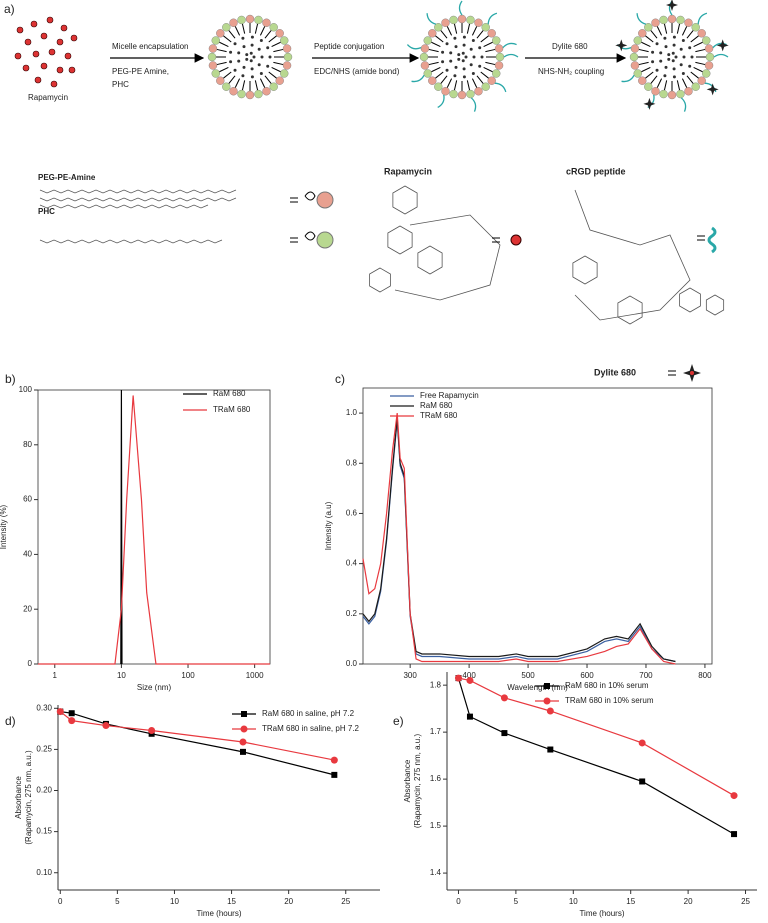 The image size is (768, 923). I want to click on y-axis-label: Absorbance, so click(18, 797).